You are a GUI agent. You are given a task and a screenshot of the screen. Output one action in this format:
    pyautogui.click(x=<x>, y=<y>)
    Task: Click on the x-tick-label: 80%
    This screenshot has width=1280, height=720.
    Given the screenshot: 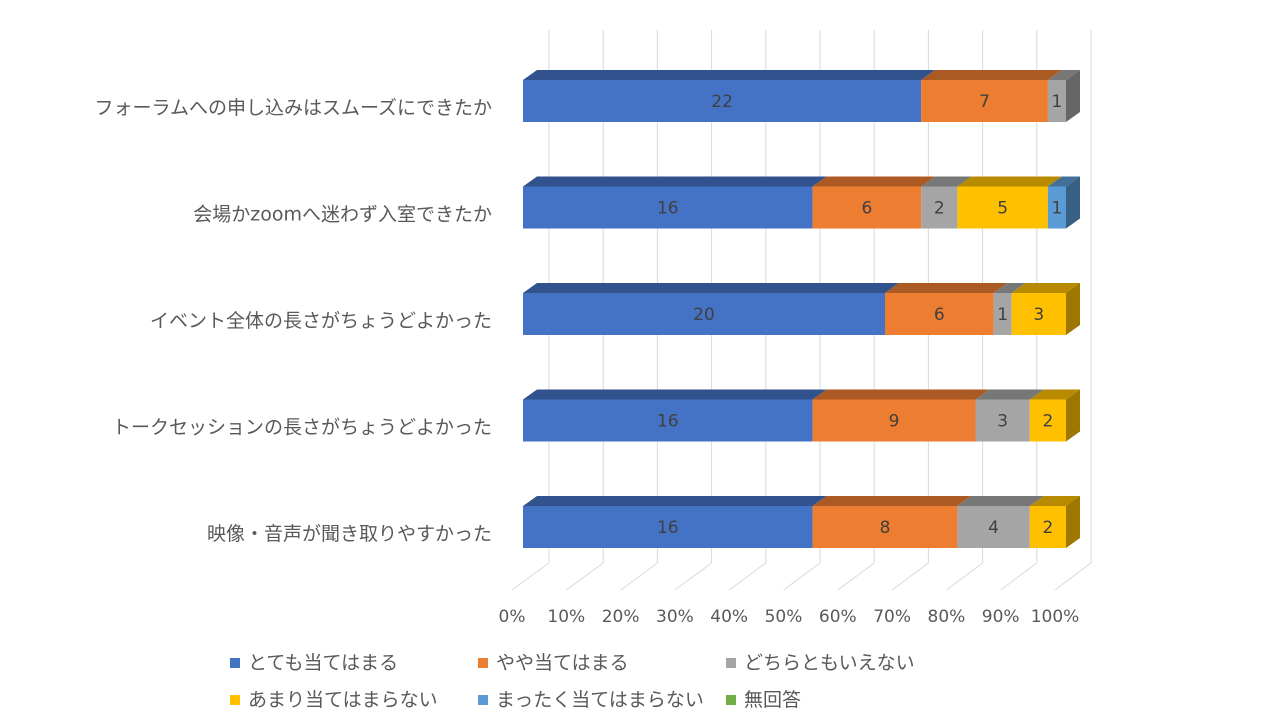 What is the action you would take?
    pyautogui.click(x=947, y=617)
    